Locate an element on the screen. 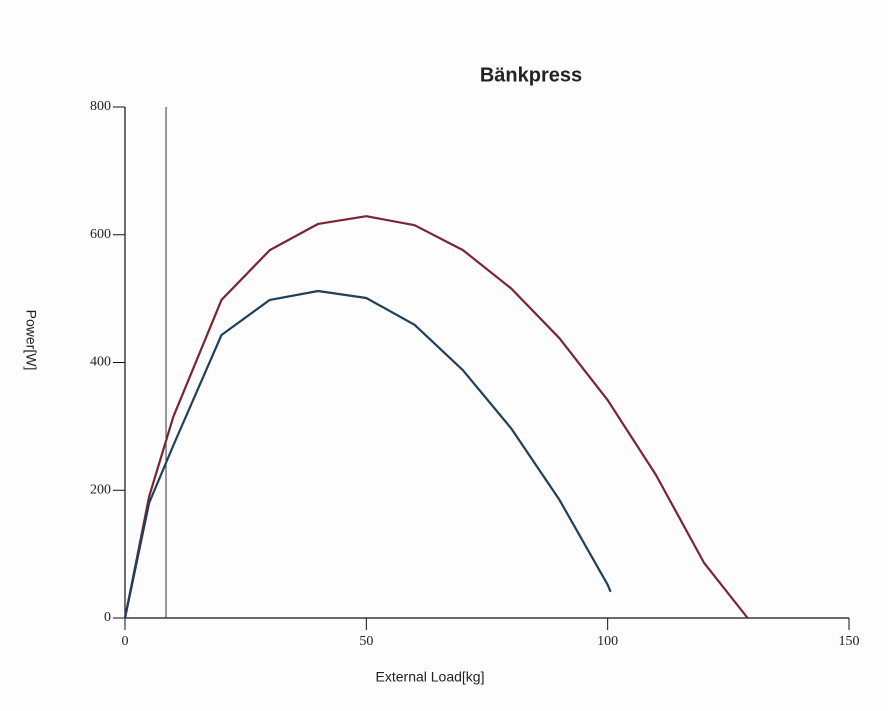  y-tick-label: 400 is located at coordinates (100, 362).